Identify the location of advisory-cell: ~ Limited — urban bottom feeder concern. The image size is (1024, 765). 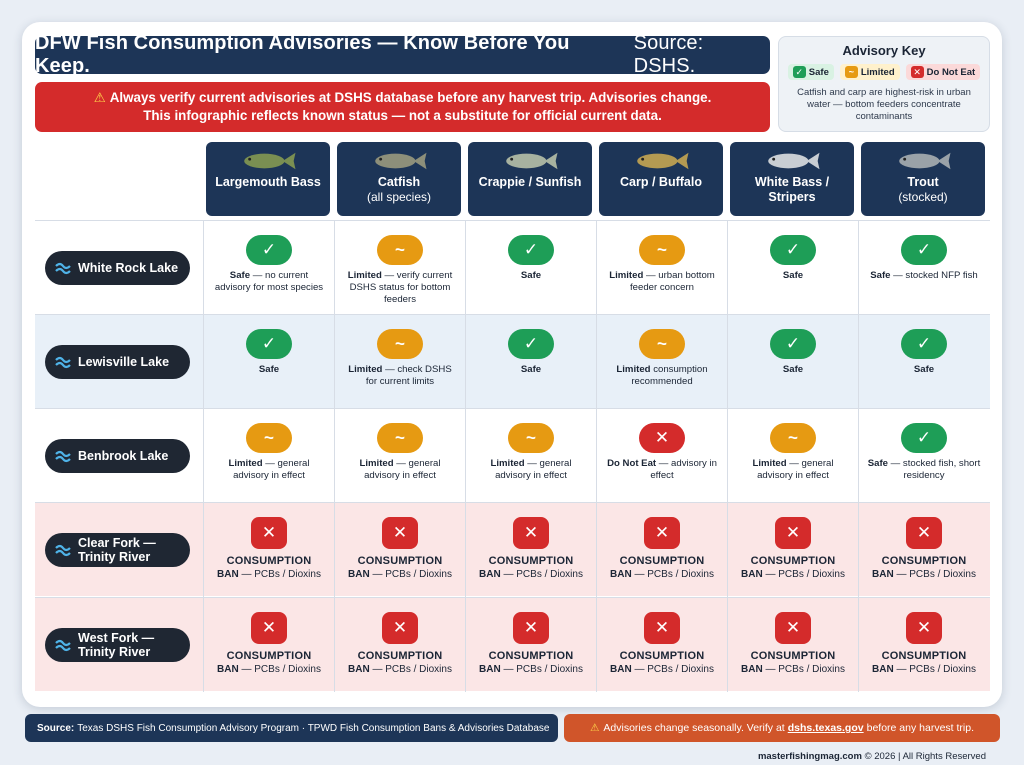
(661, 268).